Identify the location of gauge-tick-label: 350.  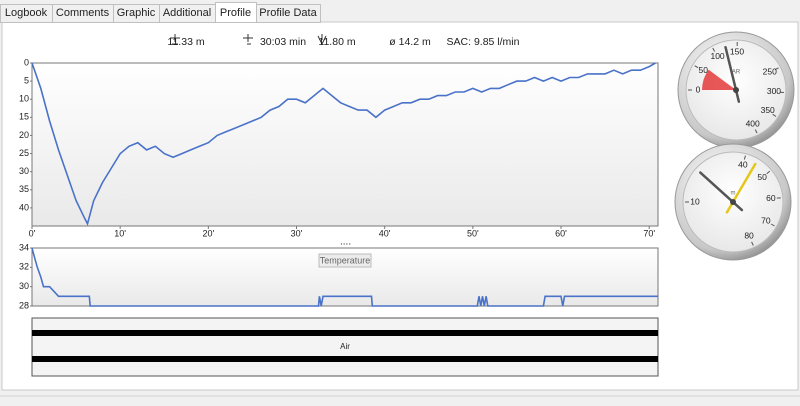
(768, 110).